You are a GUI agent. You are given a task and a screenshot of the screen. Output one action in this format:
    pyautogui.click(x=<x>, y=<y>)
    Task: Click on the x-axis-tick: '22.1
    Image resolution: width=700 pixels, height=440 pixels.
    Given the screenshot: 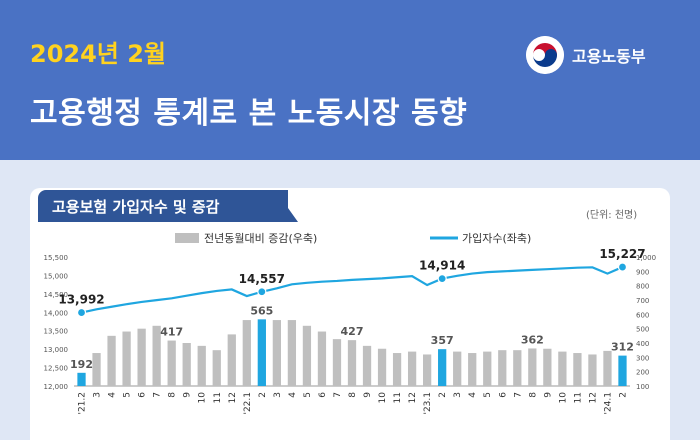 What is the action you would take?
    pyautogui.click(x=248, y=403)
    